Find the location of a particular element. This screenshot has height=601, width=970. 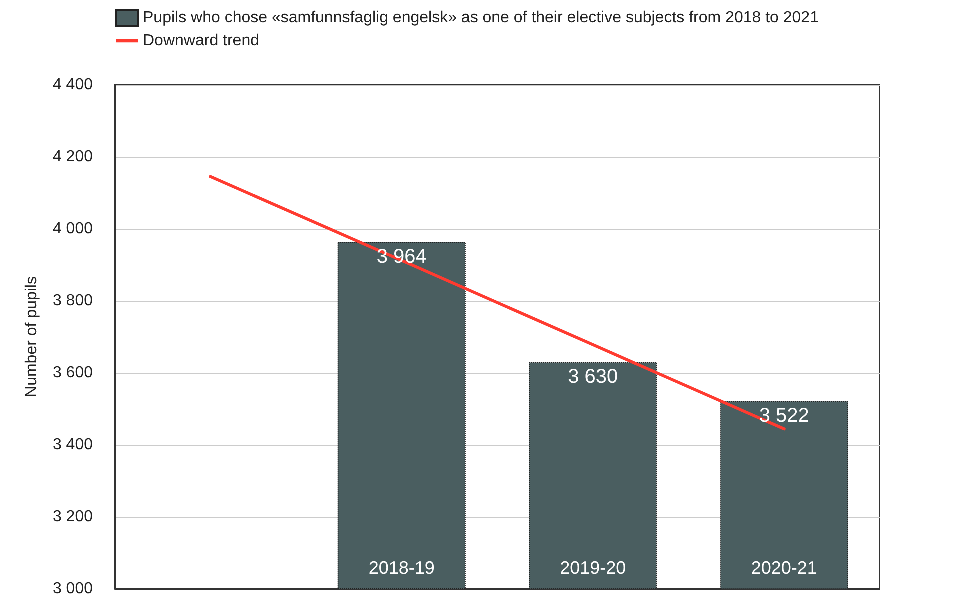

data-label: 3 630 is located at coordinates (593, 377).